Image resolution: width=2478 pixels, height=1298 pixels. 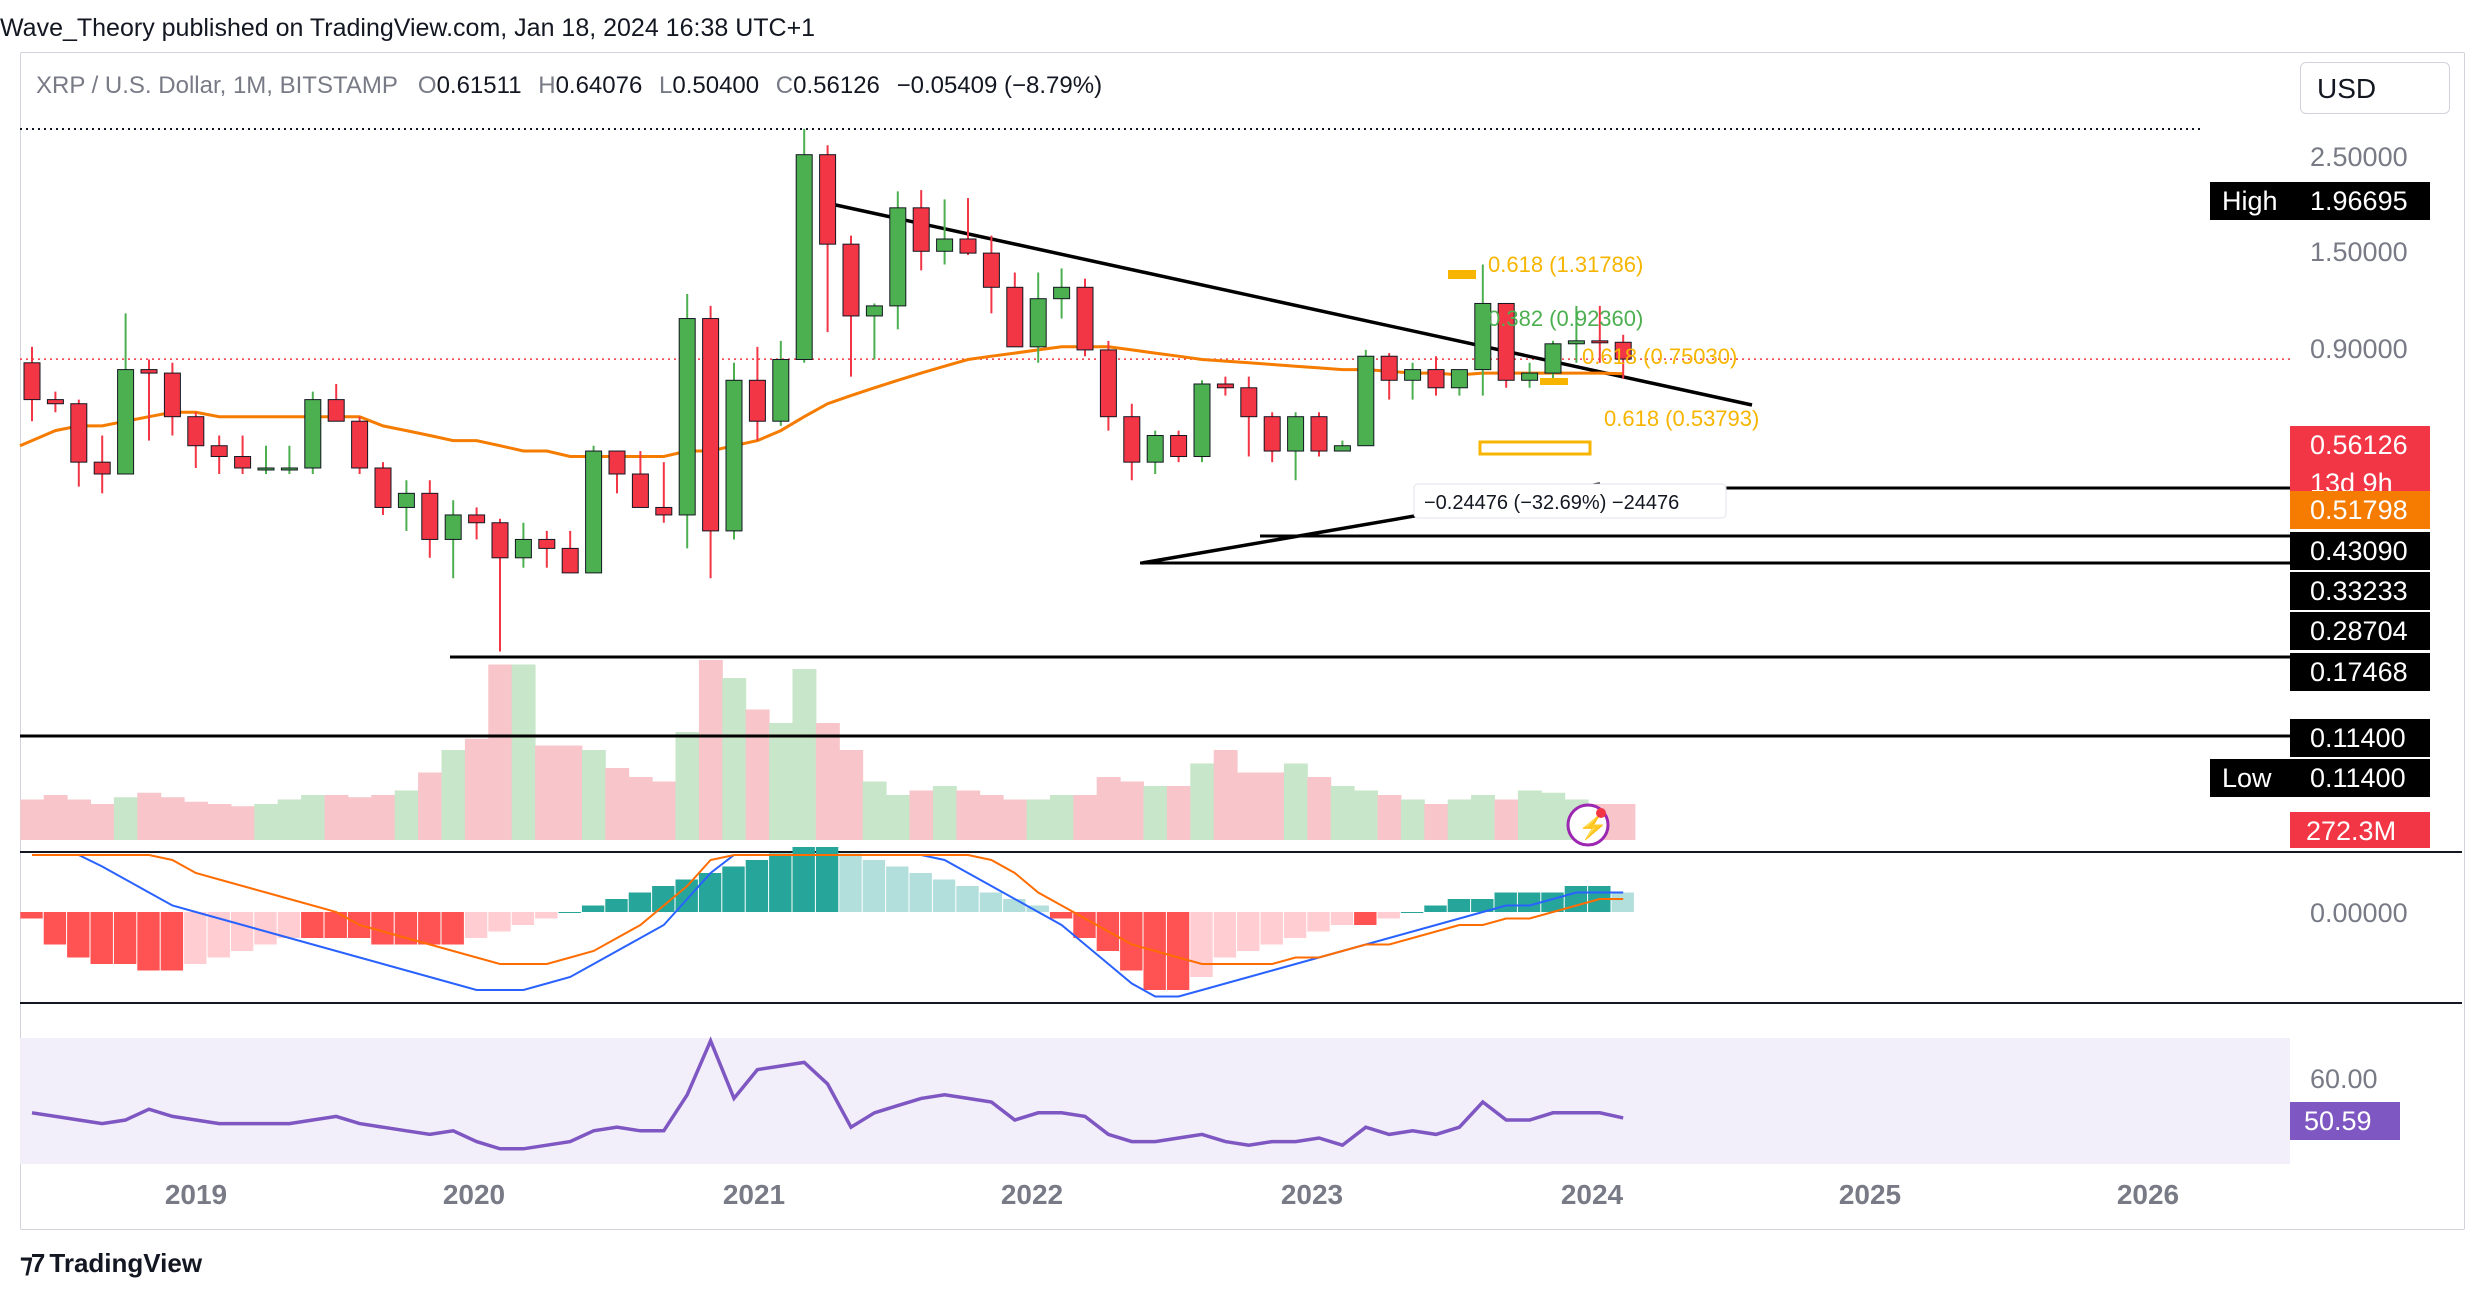 I want to click on time-axis-label: 2021, so click(x=754, y=1194).